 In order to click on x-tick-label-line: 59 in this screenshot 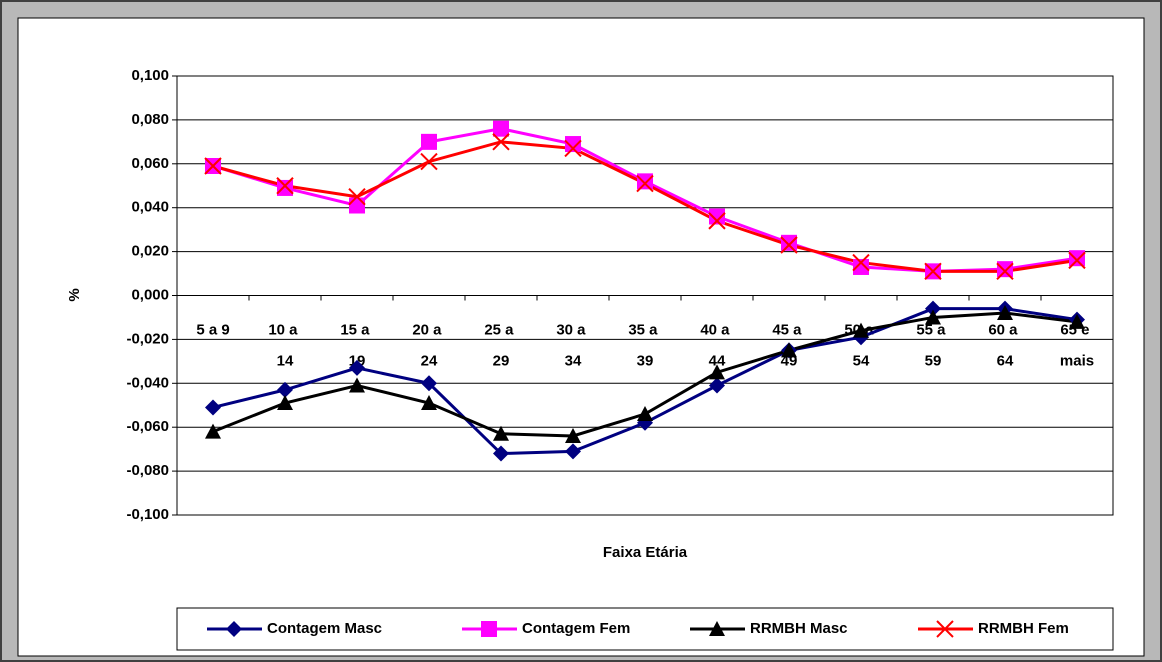, I will do `click(933, 360)`.